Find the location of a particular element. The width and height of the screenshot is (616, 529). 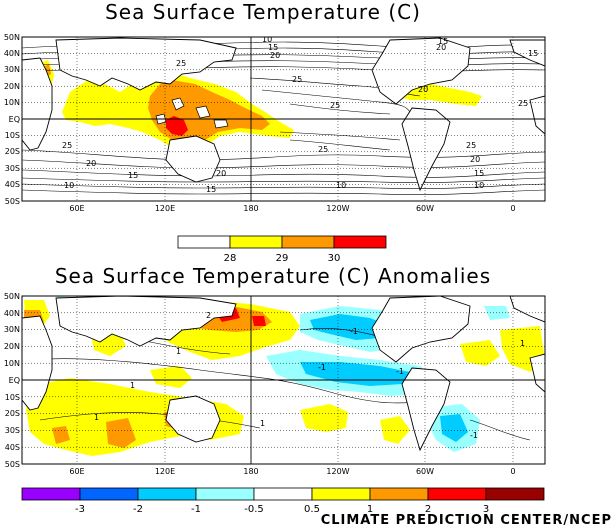

top-colorbar-label-0: 28 is located at coordinates (230, 258).